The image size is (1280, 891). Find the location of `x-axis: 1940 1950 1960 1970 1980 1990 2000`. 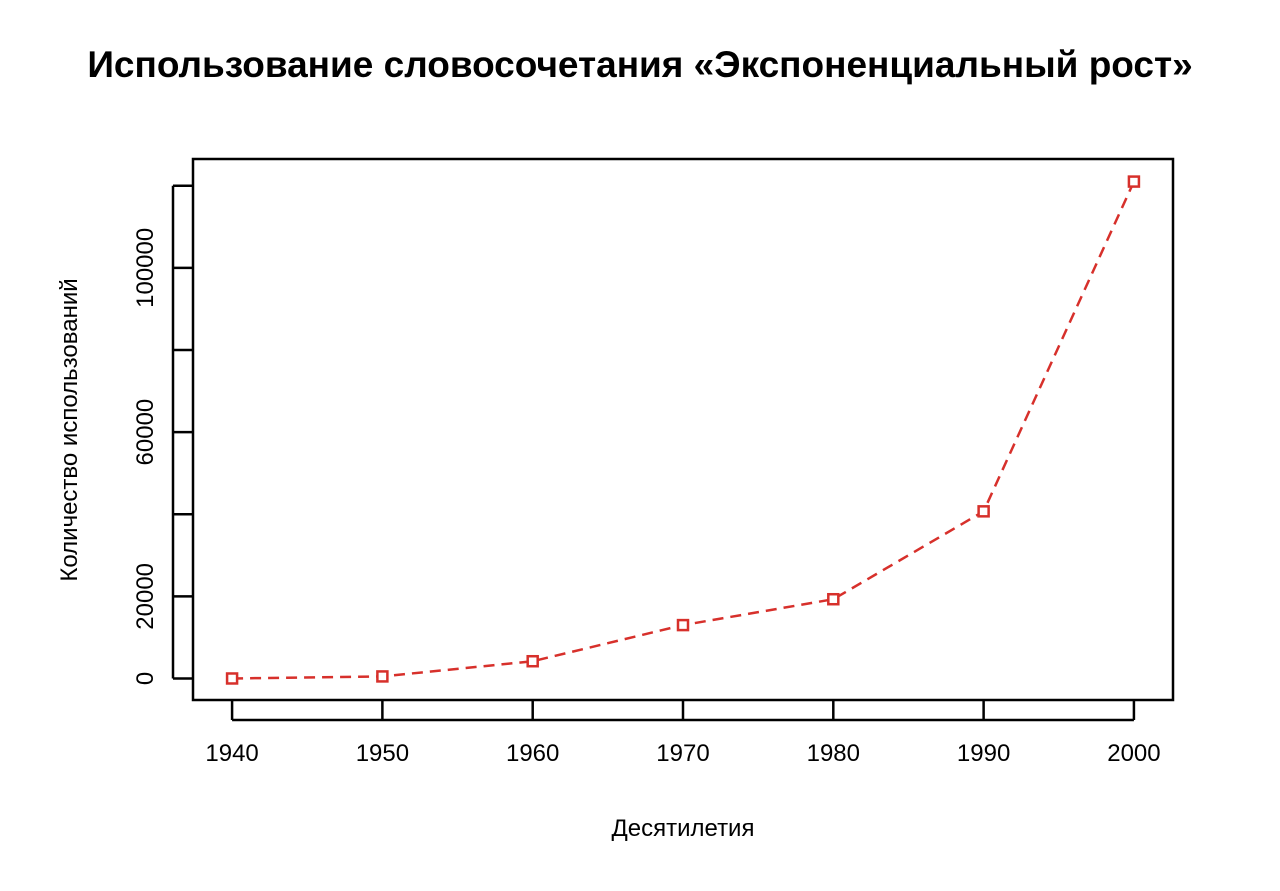

x-axis: 1940 1950 1960 1970 1980 1990 2000 is located at coordinates (683, 733).